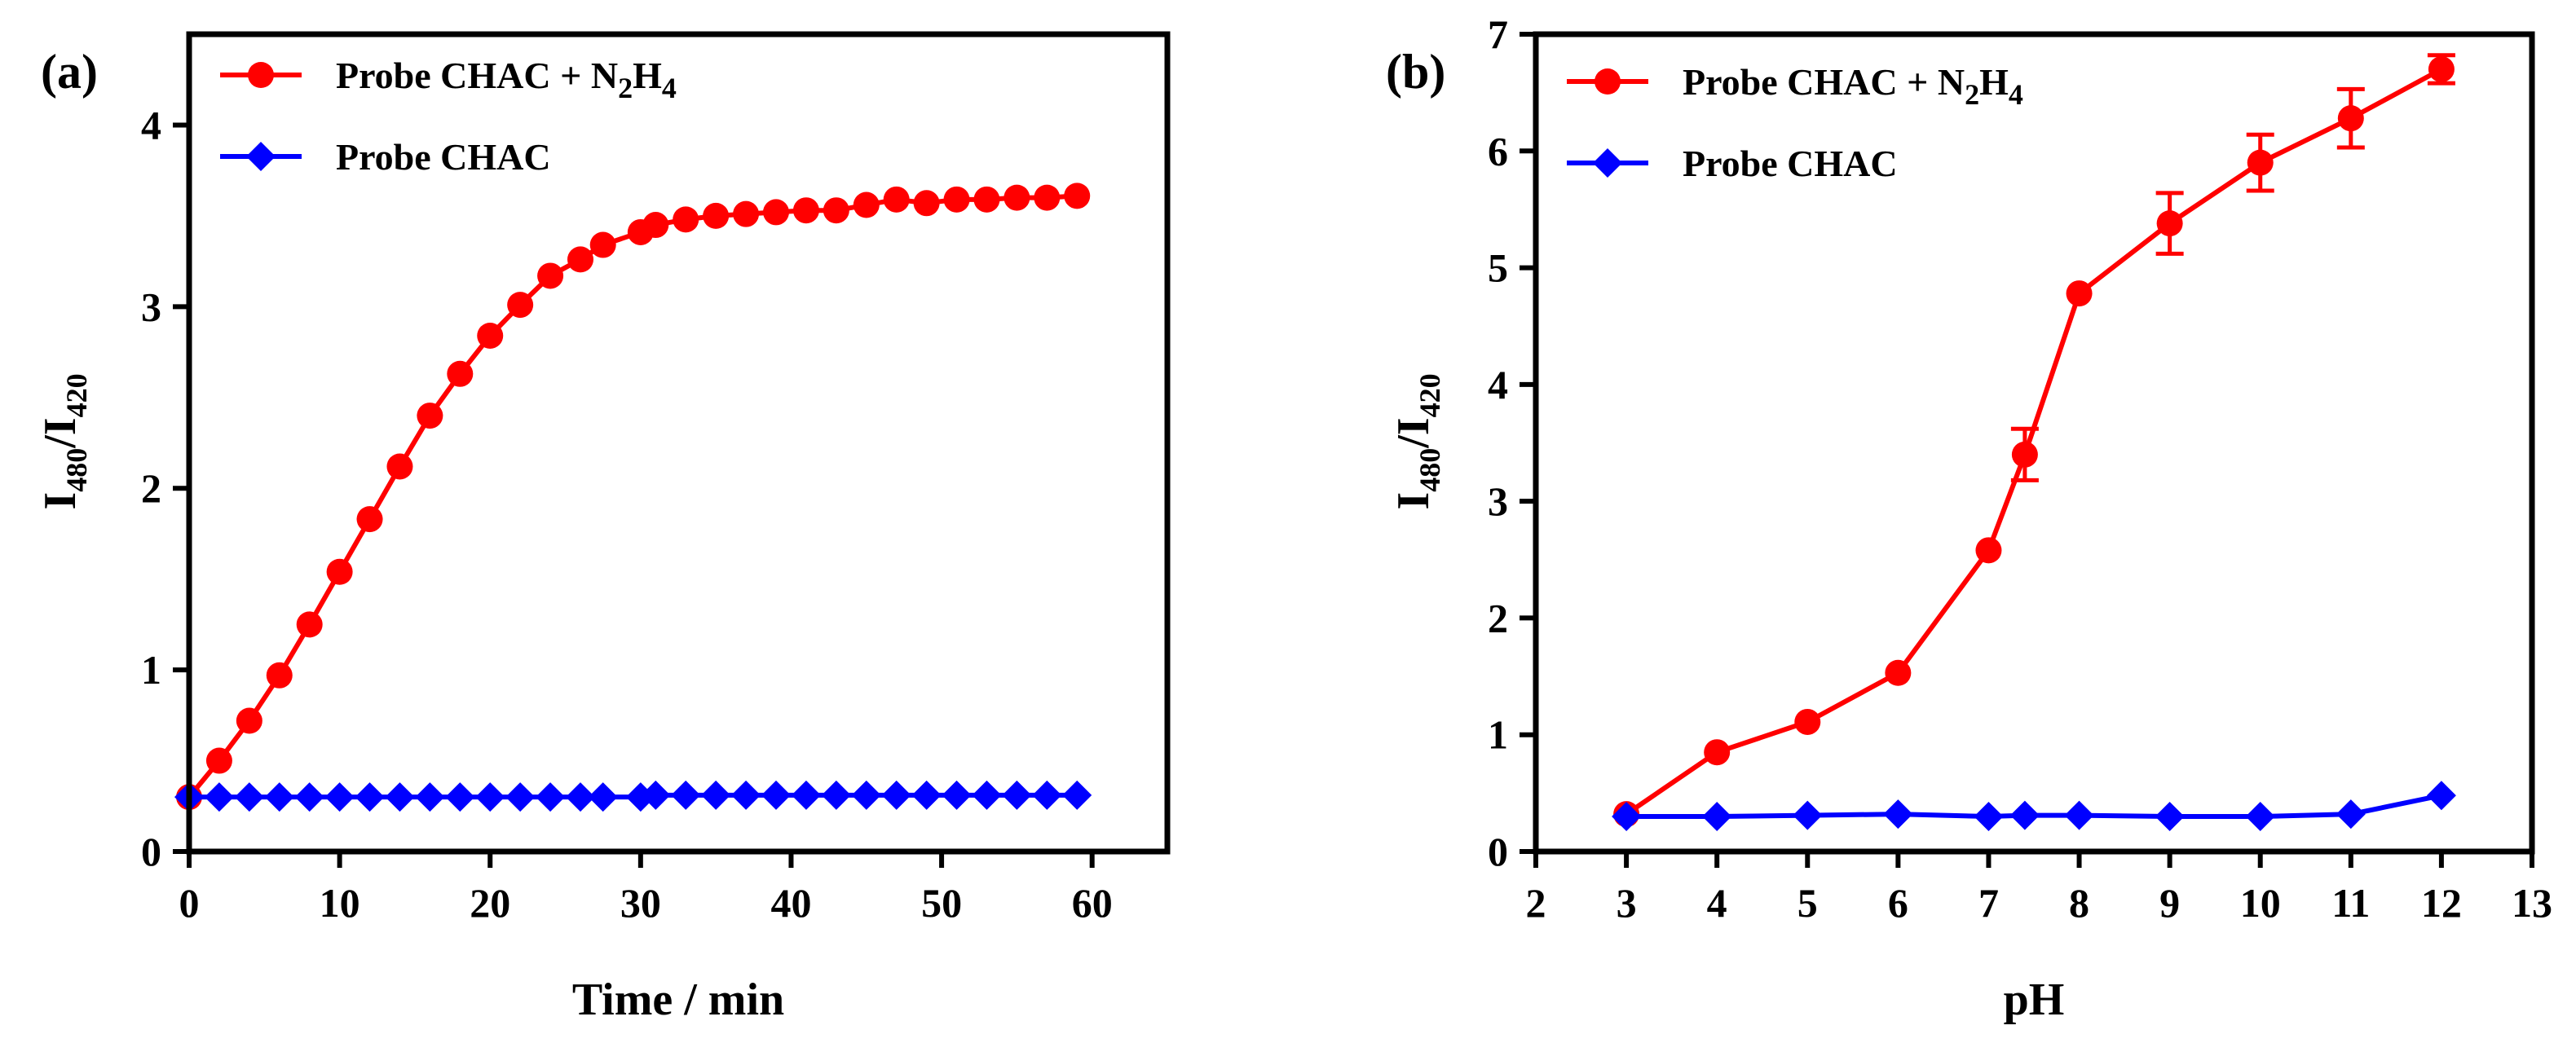 The width and height of the screenshot is (2576, 1043). Describe the element at coordinates (340, 903) in the screenshot. I see `panel-a-x-tick-label-10: 10` at that location.